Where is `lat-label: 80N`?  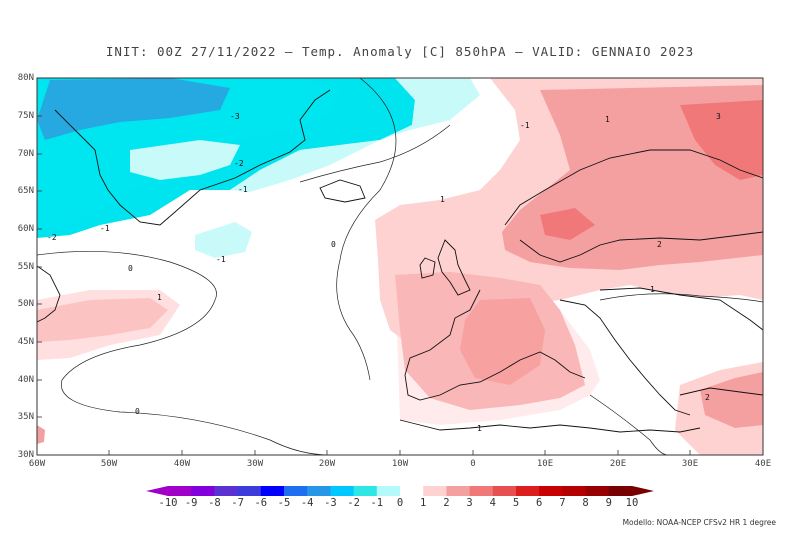 lat-label: 80N is located at coordinates (25, 78).